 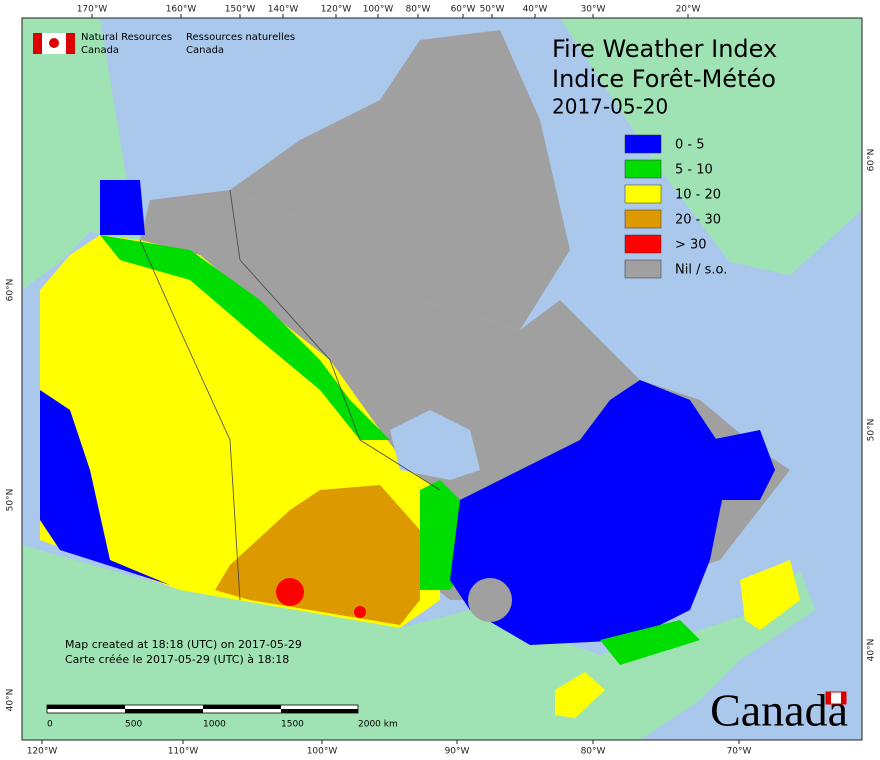 What do you see at coordinates (650, 642) in the screenshot?
I see `fwi-5-10-stlawrence` at bounding box center [650, 642].